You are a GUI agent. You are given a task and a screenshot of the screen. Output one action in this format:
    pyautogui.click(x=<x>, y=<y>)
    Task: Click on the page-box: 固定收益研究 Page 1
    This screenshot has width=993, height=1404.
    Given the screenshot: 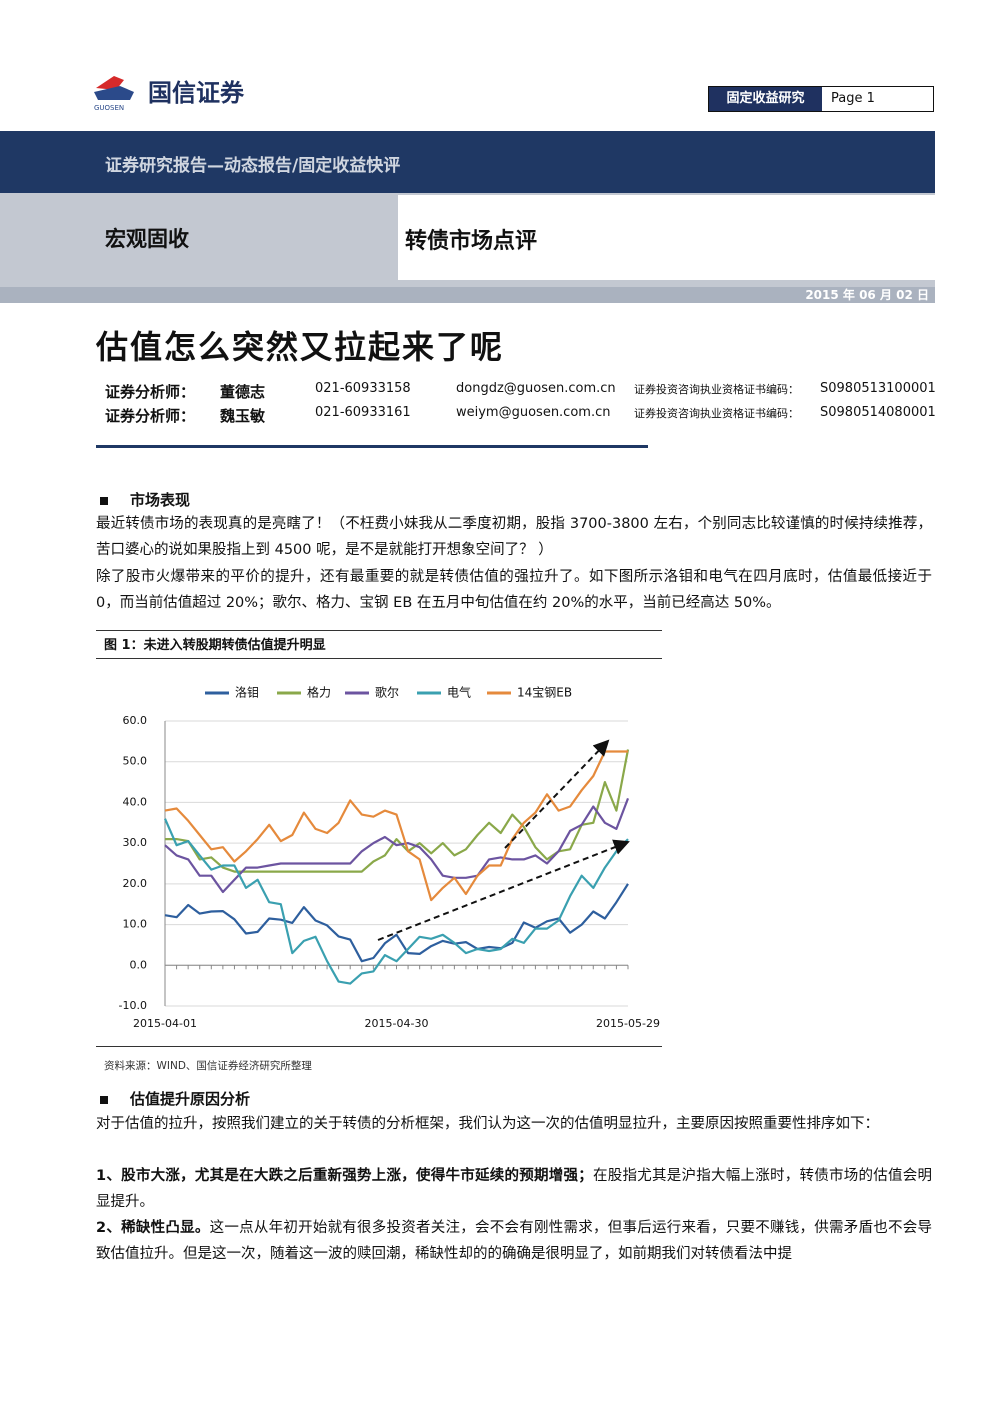 What is the action you would take?
    pyautogui.click(x=821, y=99)
    